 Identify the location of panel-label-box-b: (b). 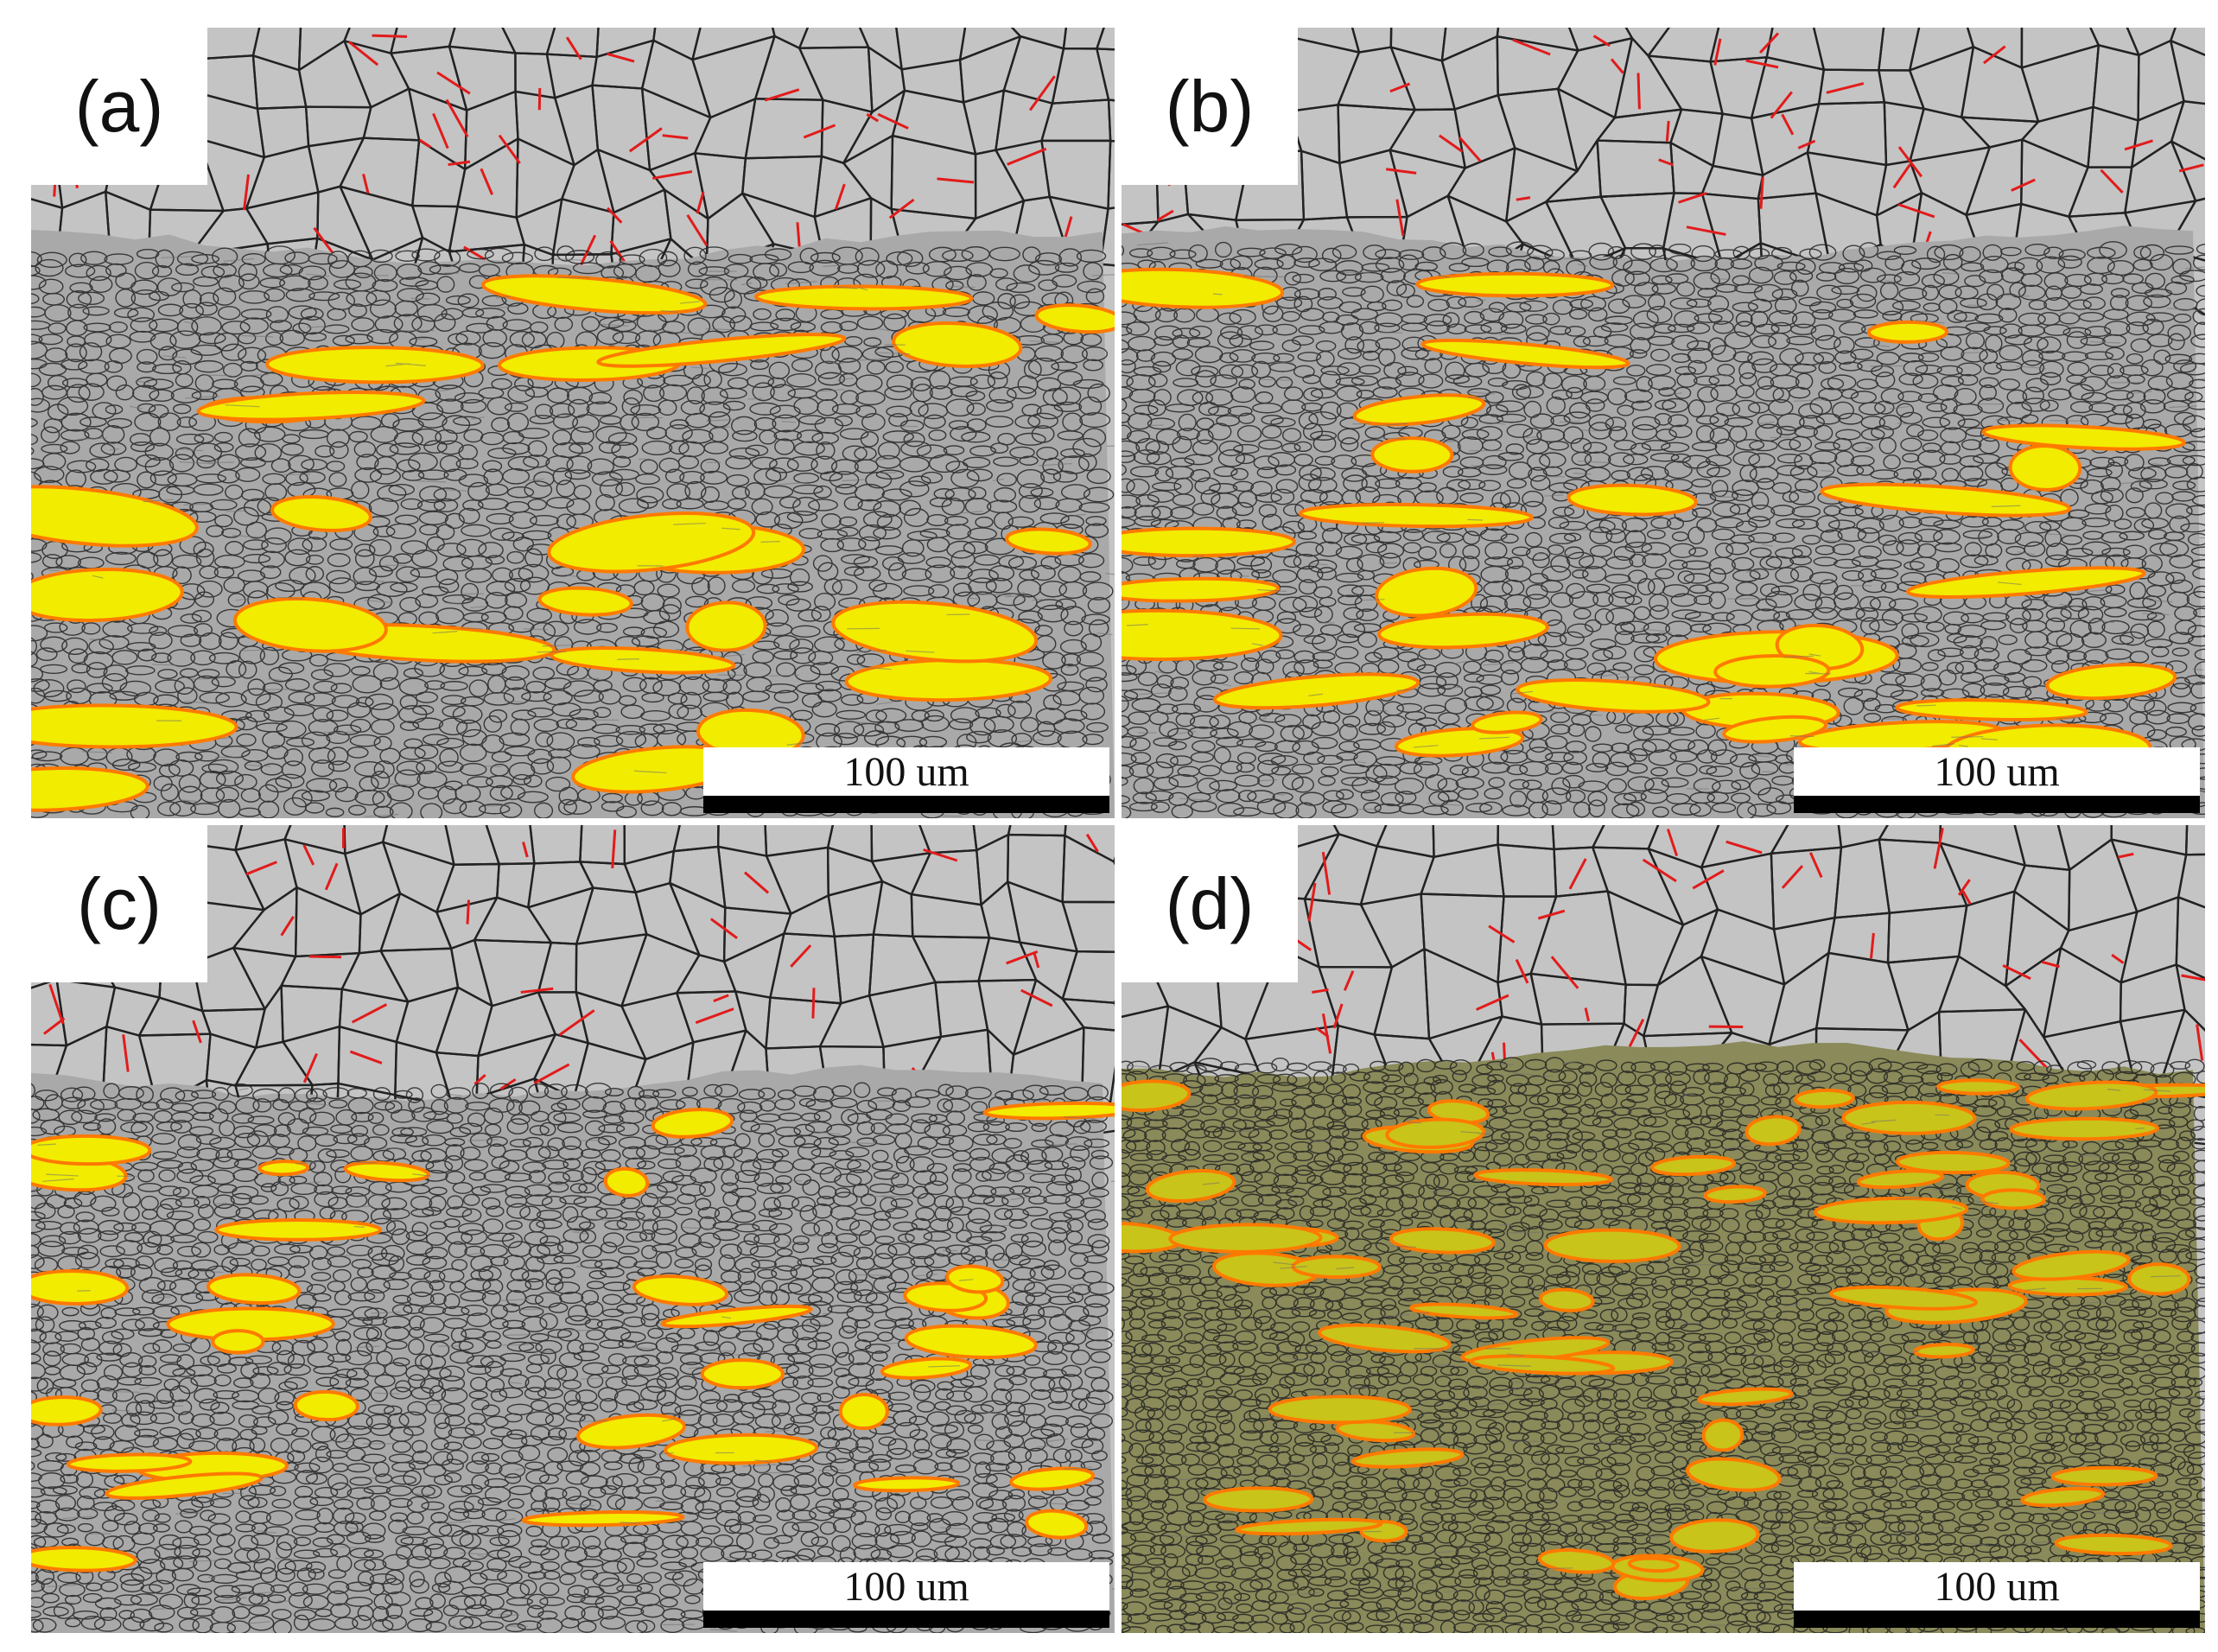
(1210, 107).